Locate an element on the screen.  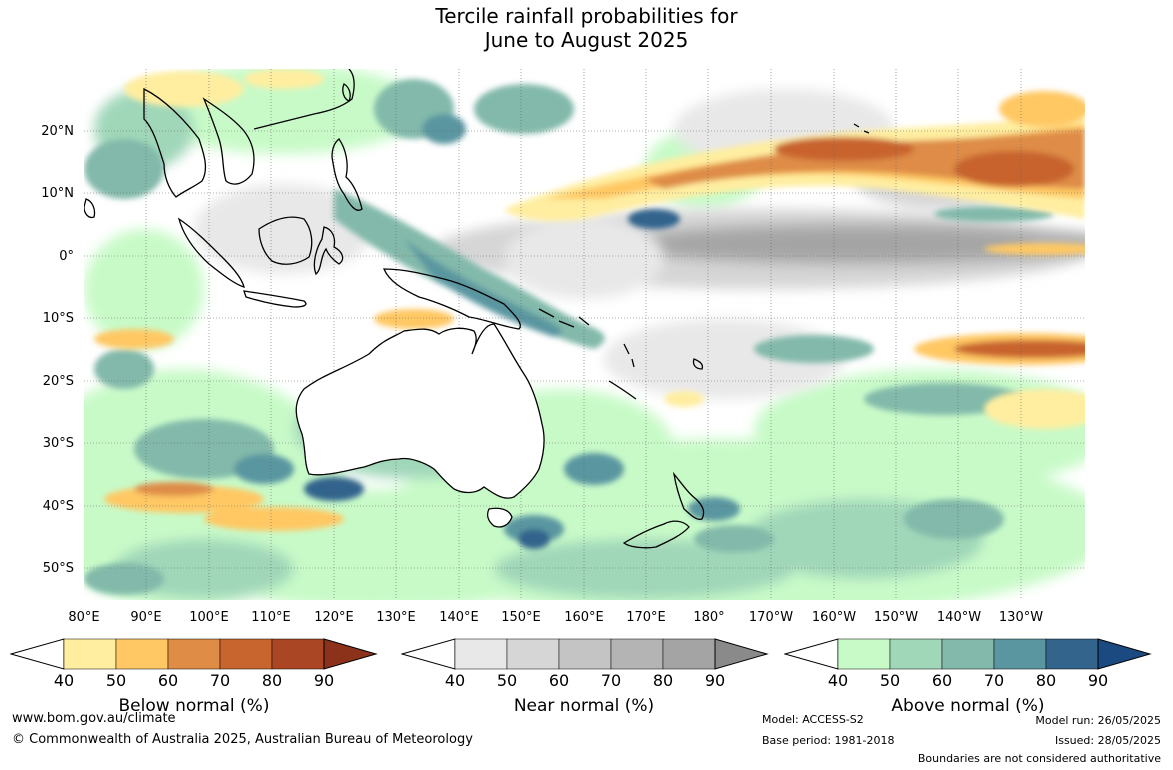
lon-label-130w: 130°W is located at coordinates (1021, 617).